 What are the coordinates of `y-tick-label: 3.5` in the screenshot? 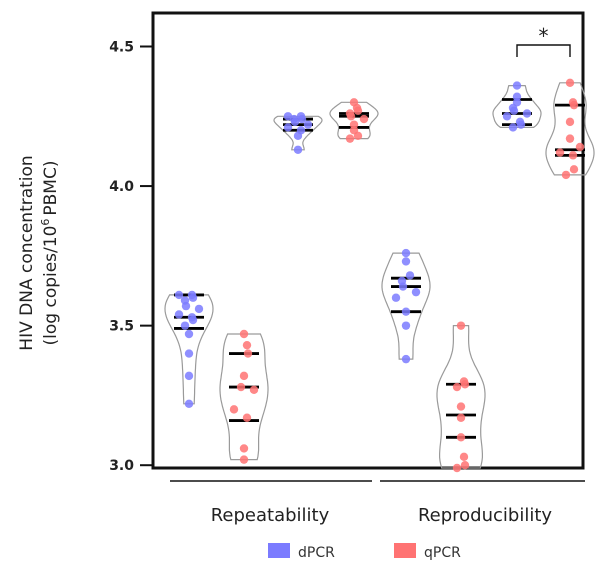 It's located at (121, 327).